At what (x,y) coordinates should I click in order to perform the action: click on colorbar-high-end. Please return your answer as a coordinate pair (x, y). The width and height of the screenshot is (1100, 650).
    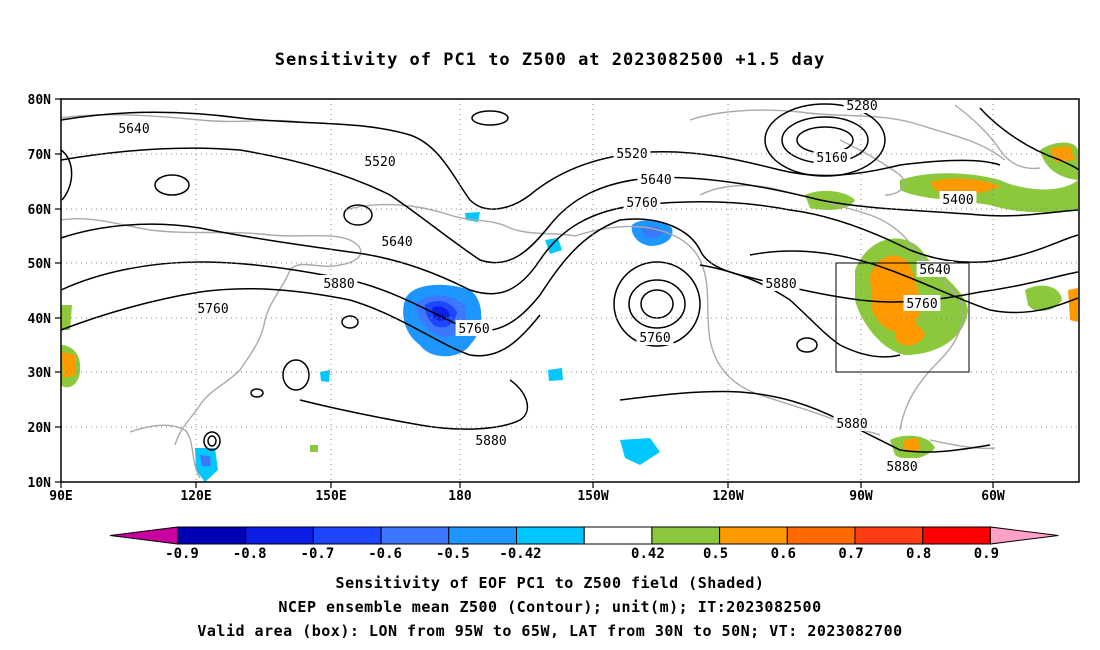
    Looking at the image, I should click on (1024, 535).